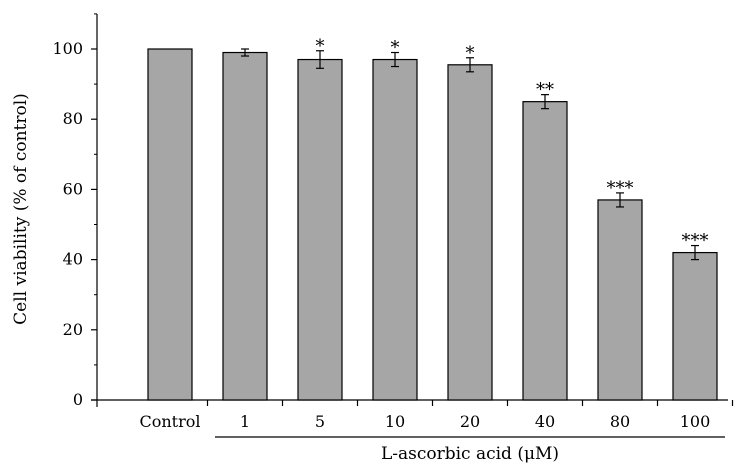  I want to click on category-label: 1, so click(245, 421).